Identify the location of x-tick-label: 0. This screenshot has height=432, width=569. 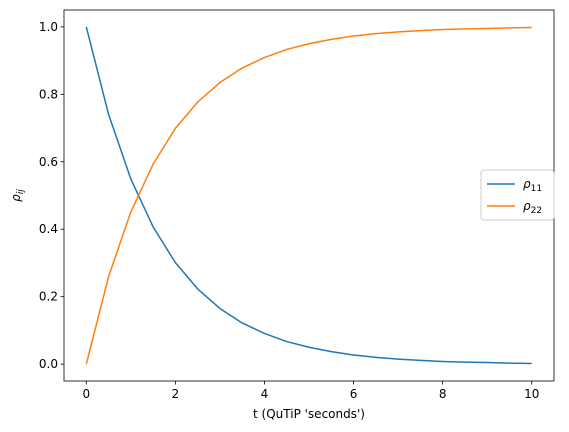
(86, 394).